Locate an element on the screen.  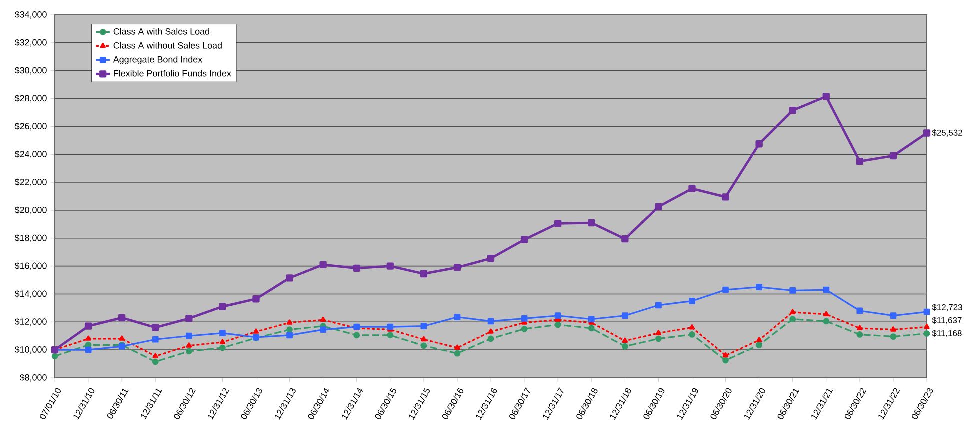
y-tick-label: $12,000 is located at coordinates (30, 322).